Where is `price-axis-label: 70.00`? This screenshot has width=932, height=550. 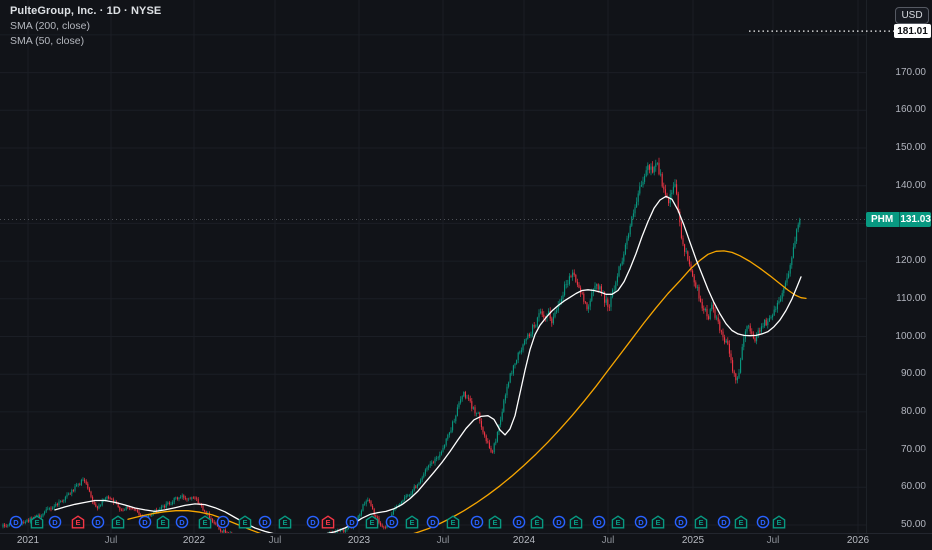 price-axis-label: 70.00 is located at coordinates (913, 449).